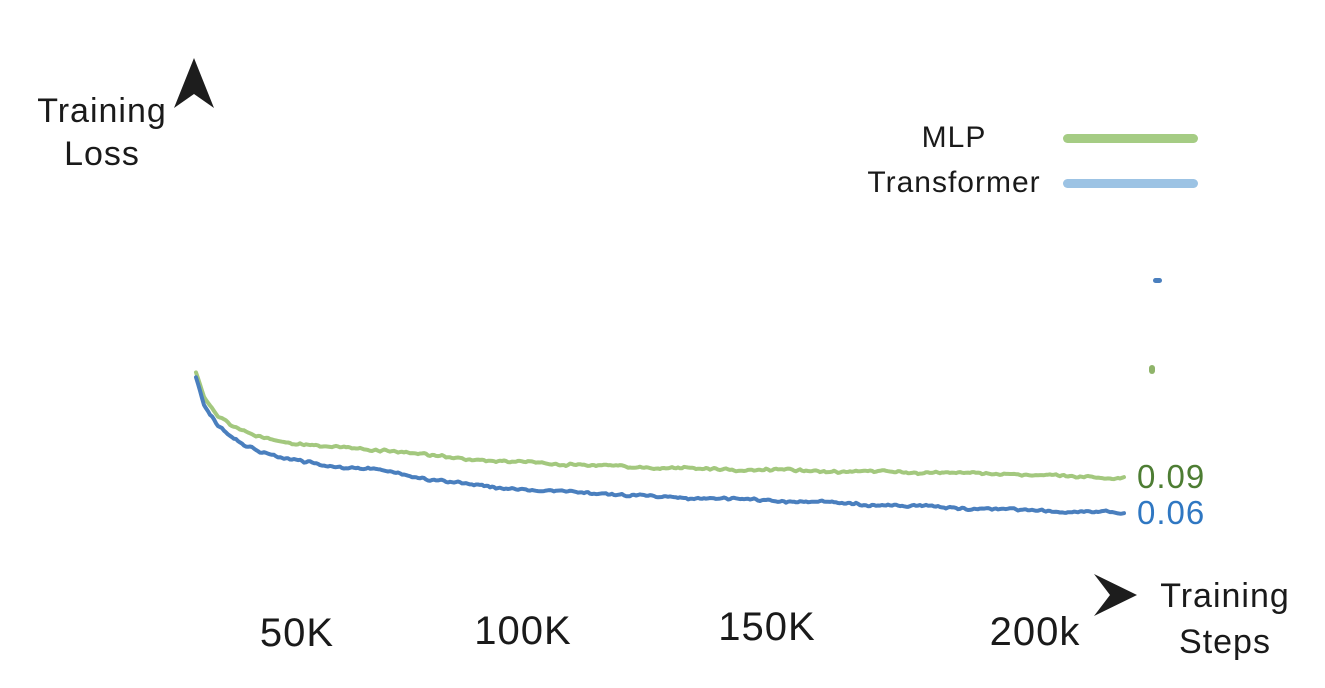 This screenshot has width=1325, height=688. What do you see at coordinates (102, 111) in the screenshot?
I see `y-axis-title-line1: Training` at bounding box center [102, 111].